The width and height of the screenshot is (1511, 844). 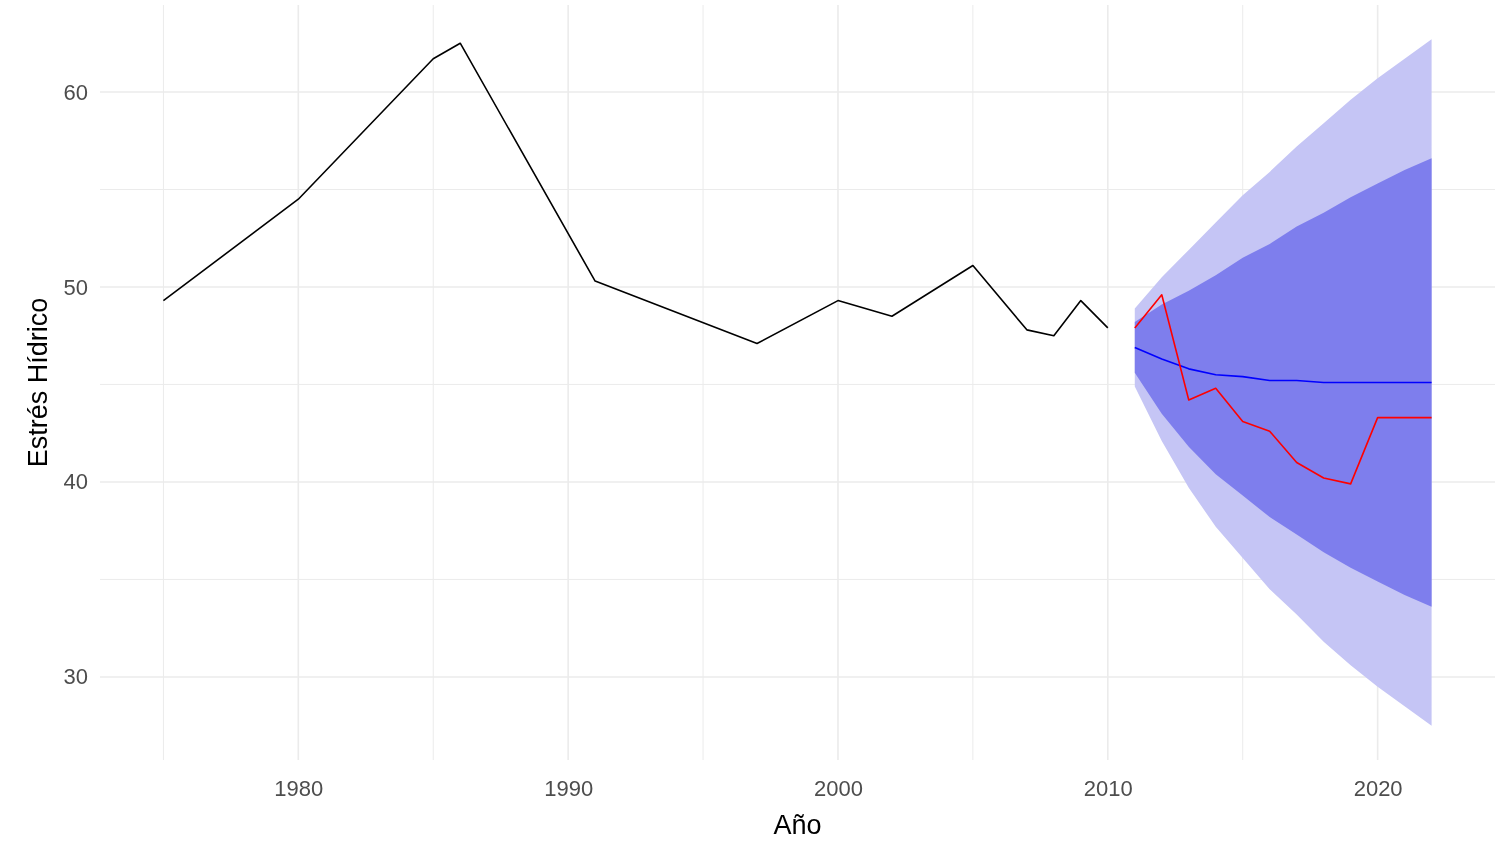 I want to click on x-axis-title: Año, so click(x=797, y=825).